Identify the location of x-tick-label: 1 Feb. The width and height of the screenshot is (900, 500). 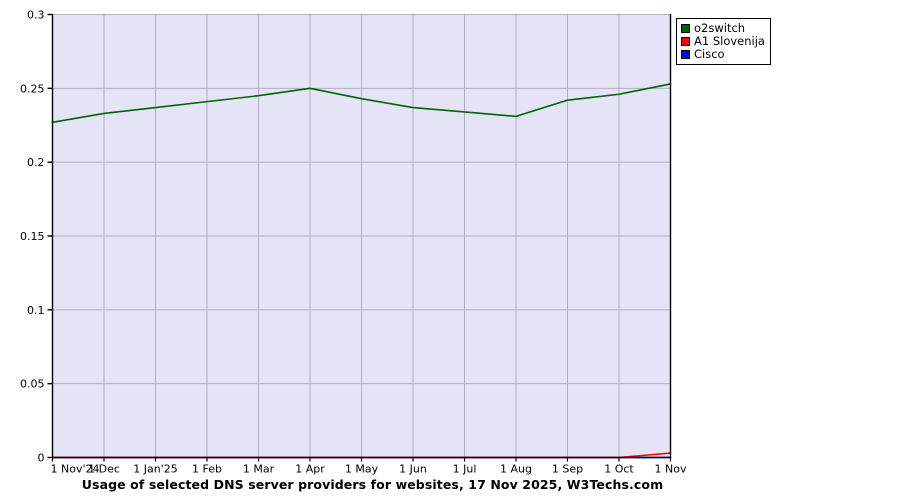
(207, 469).